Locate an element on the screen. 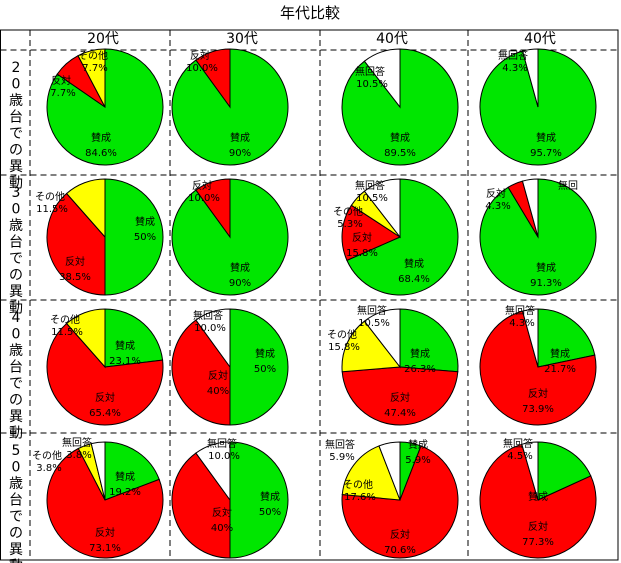 This screenshot has width=621, height=563. column-header: 30代 is located at coordinates (242, 39).